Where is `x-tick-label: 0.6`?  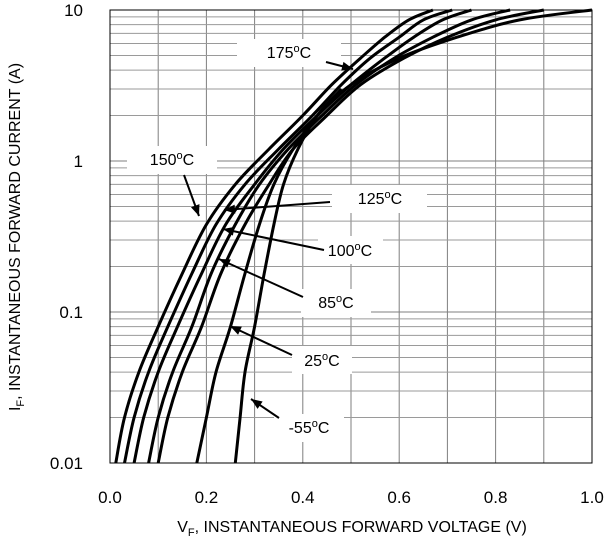 x-tick-label: 0.6 is located at coordinates (399, 497).